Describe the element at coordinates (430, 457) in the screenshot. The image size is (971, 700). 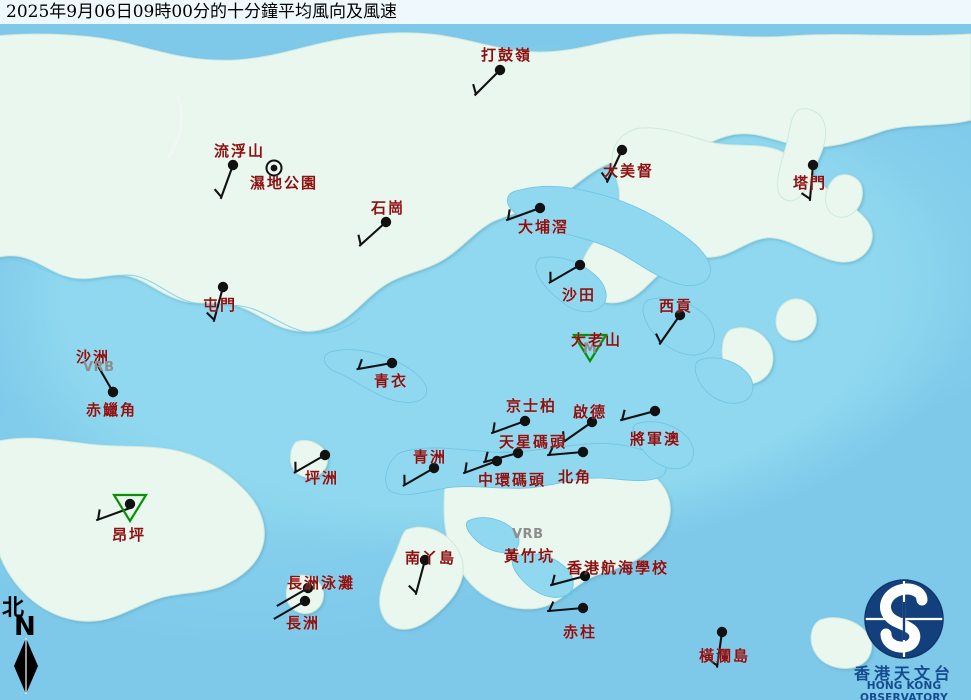
I see `station-label: 青洲` at that location.